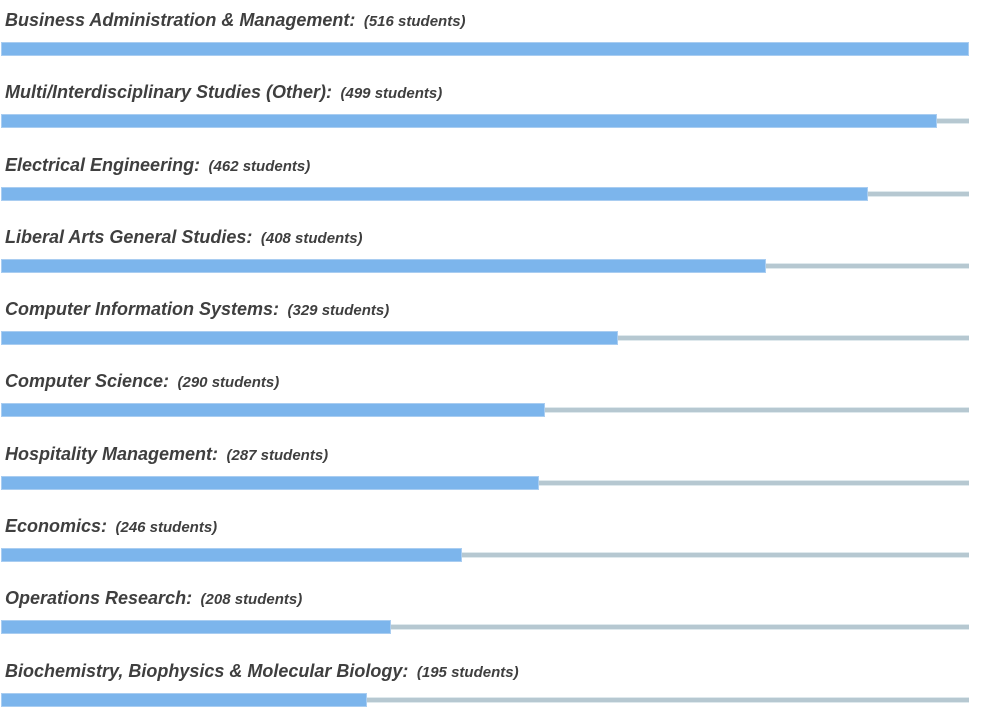 This screenshot has height=723, width=981. Describe the element at coordinates (129, 236) in the screenshot. I see `category-label: Liberal Arts General Studies:` at that location.